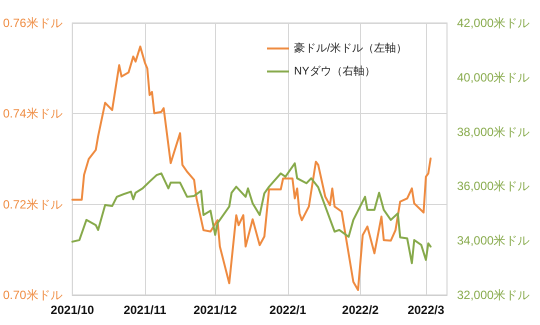 The width and height of the screenshot is (540, 325). What do you see at coordinates (335, 71) in the screenshot?
I see `legend-label: NYダウ（右軸）` at bounding box center [335, 71].